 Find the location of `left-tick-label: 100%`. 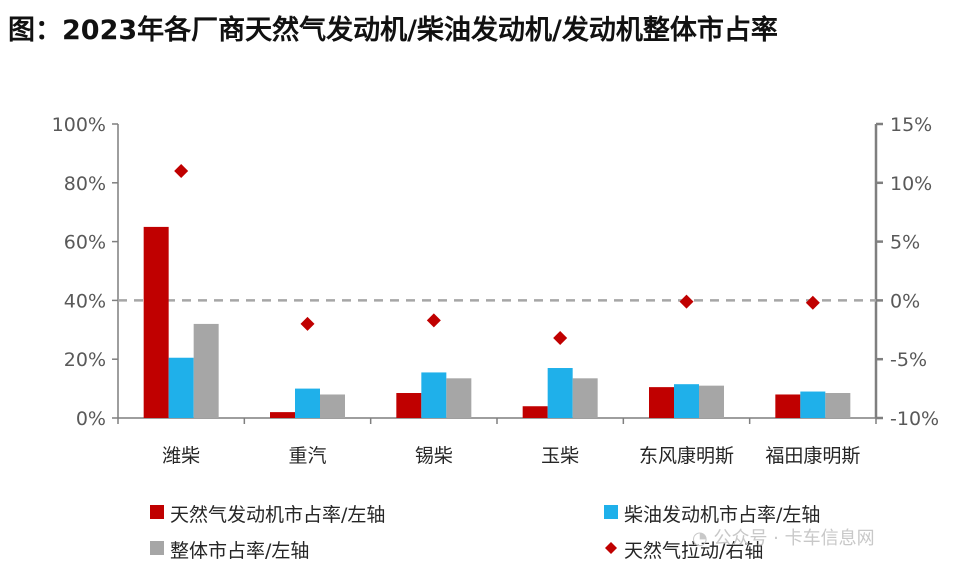

left-tick-label: 100% is located at coordinates (79, 125).